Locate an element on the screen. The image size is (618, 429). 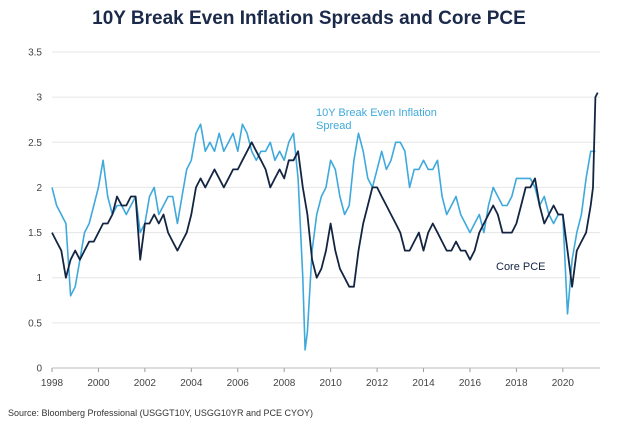
annotation-breakeven-line: Spread is located at coordinates (333, 126).